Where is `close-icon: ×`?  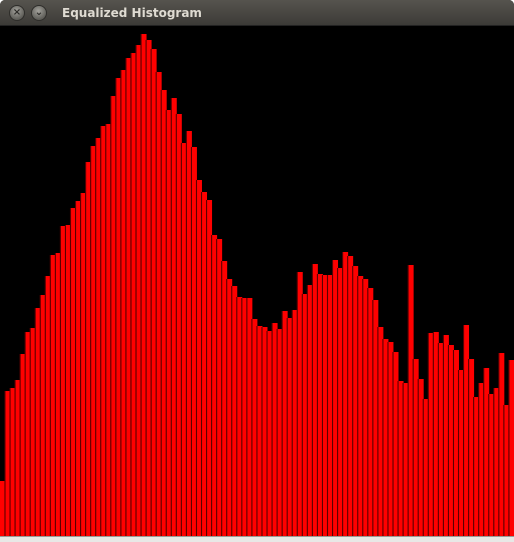 close-icon: × is located at coordinates (17, 12).